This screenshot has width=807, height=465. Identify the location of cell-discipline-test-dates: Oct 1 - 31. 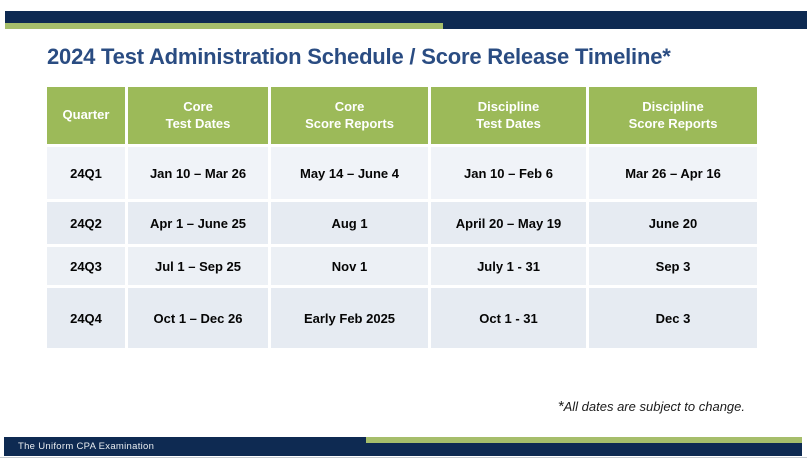
(508, 318).